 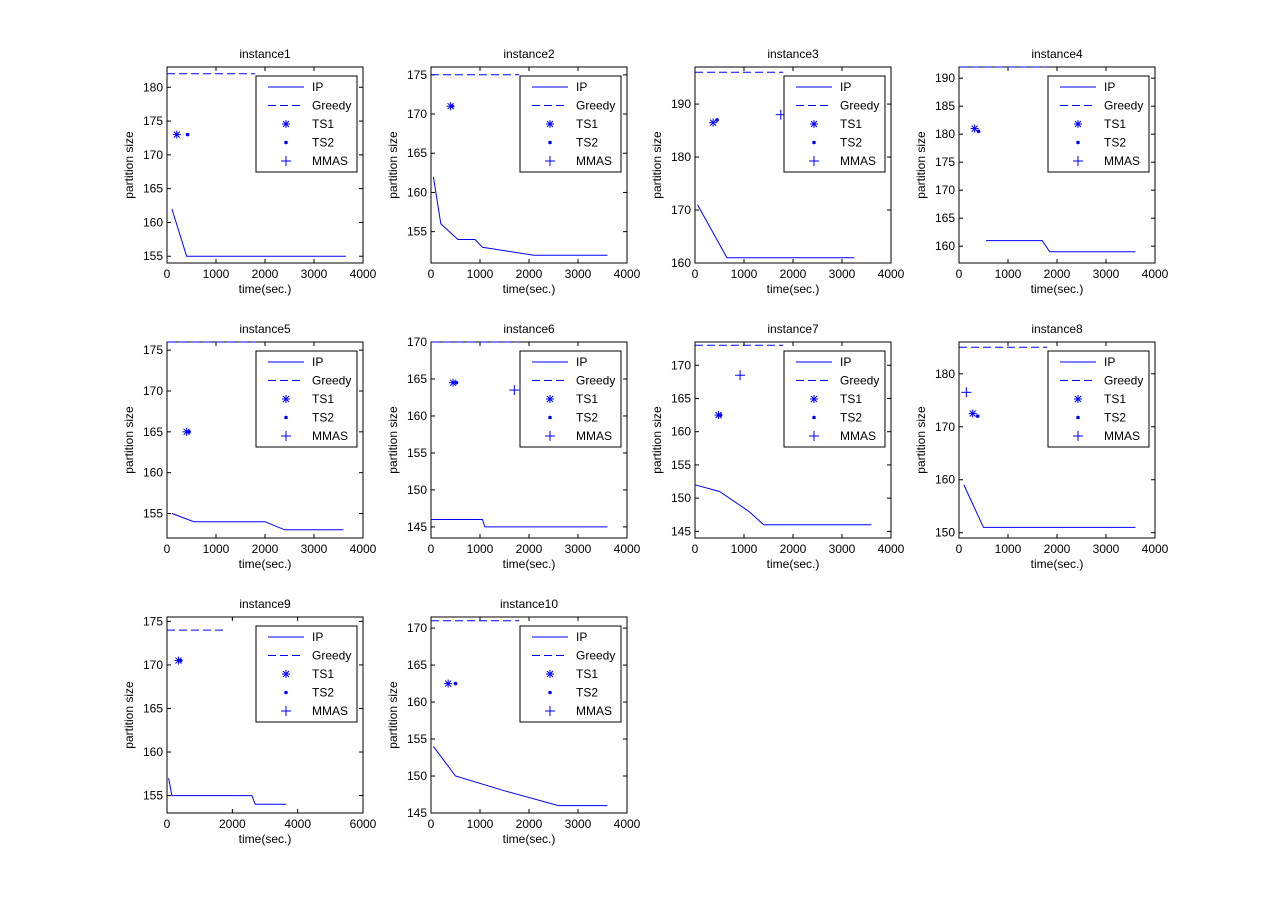 I want to click on subplot-title: instance9, so click(x=265, y=604).